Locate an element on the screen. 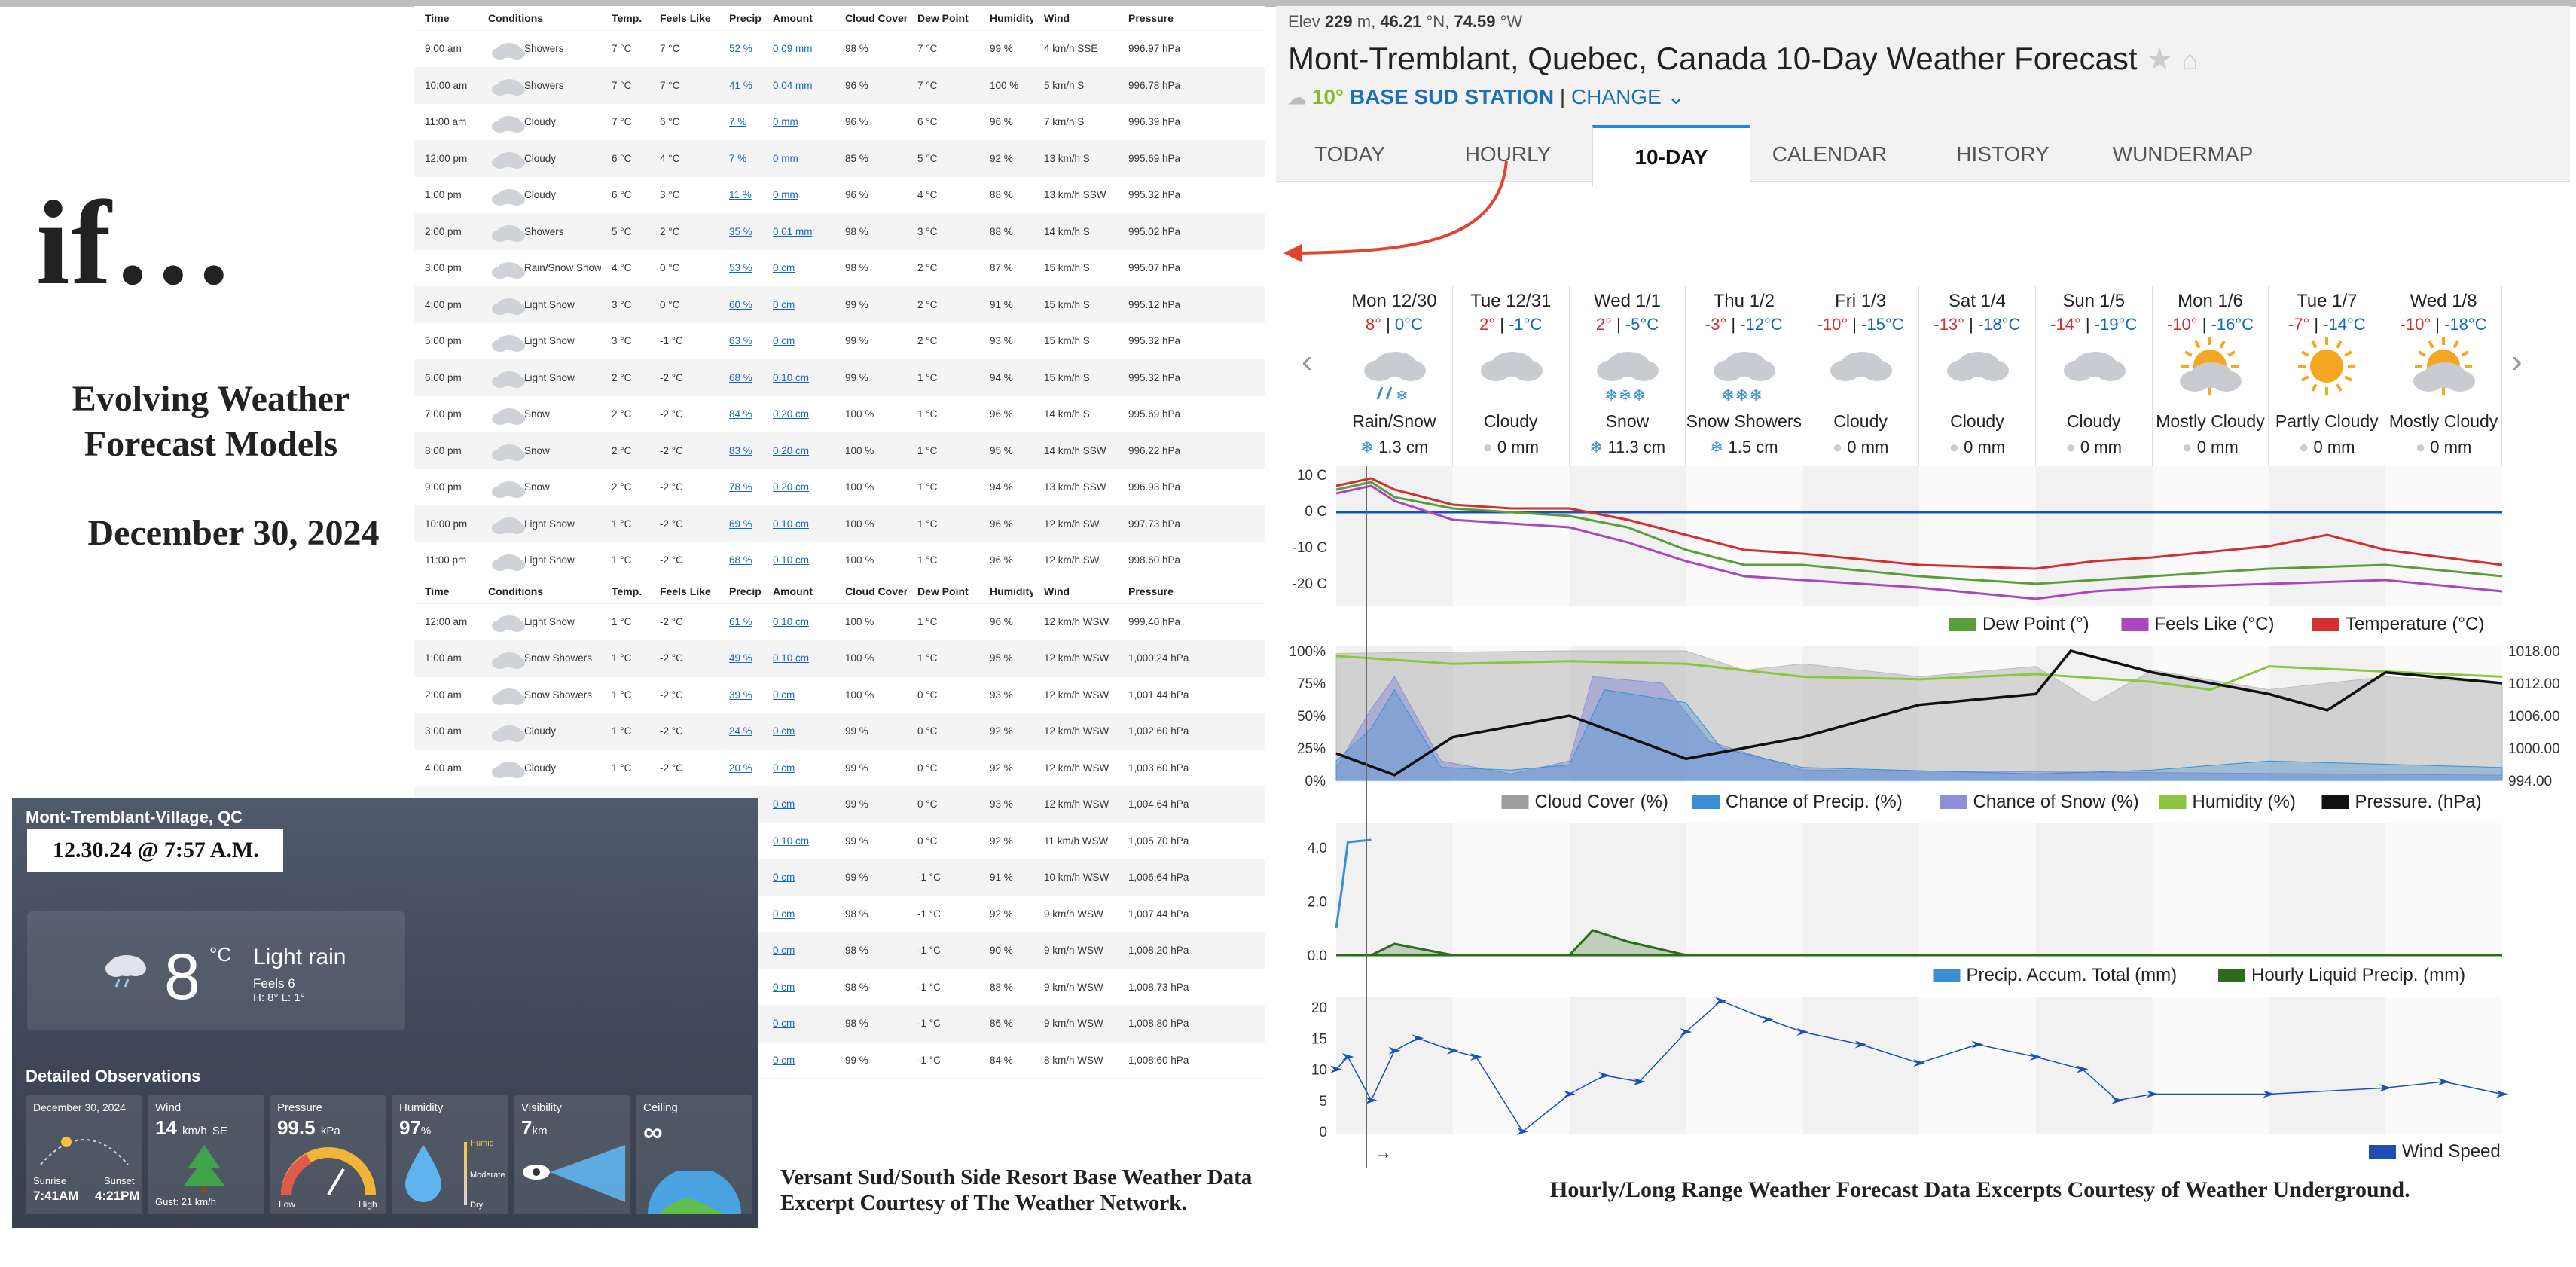 This screenshot has width=2576, height=1267. day-temps: -10° | -15°C is located at coordinates (1861, 324).